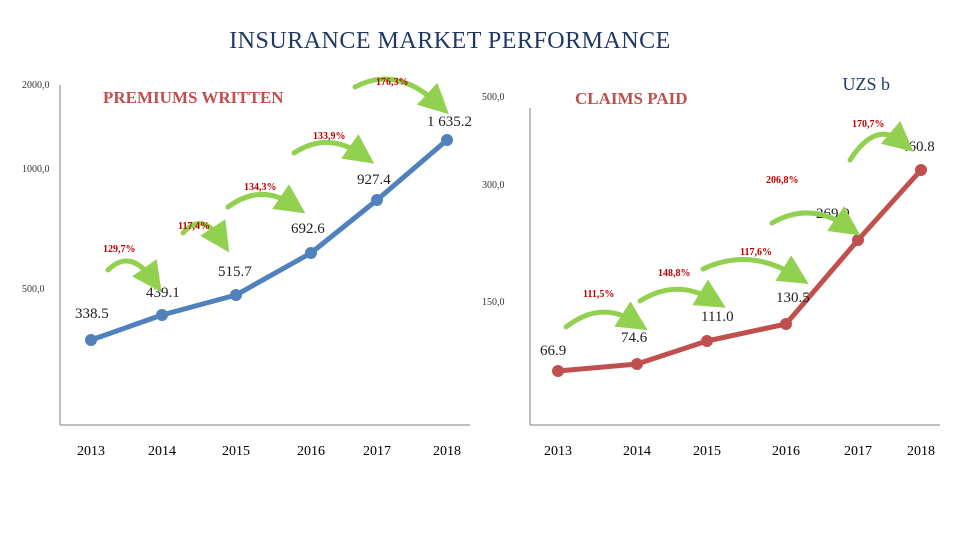 This screenshot has width=960, height=540. Describe the element at coordinates (119, 249) in the screenshot. I see `premiums-growth-label: 129,7%` at that location.